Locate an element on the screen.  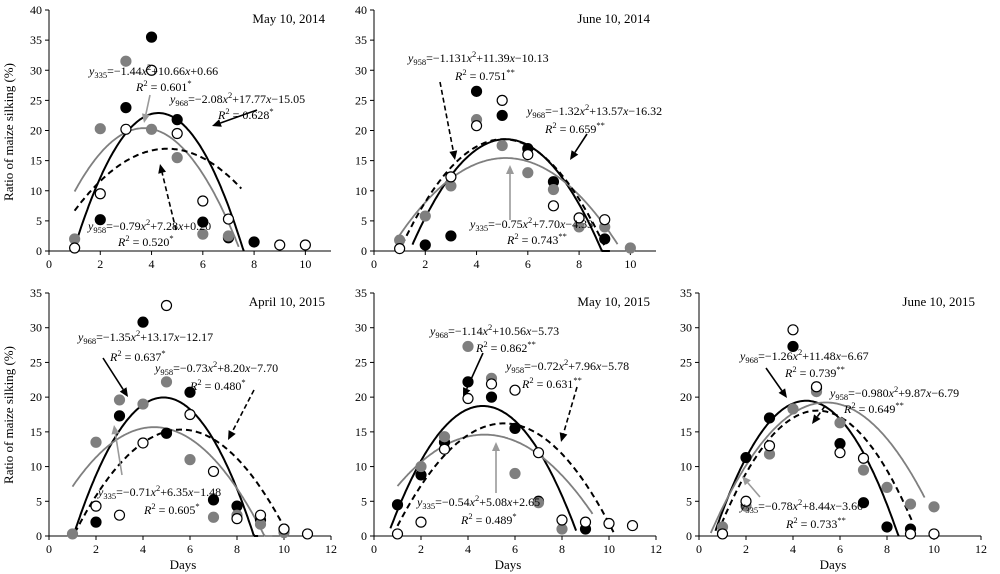
arrow-968-shaft is located at coordinates (581, 143).